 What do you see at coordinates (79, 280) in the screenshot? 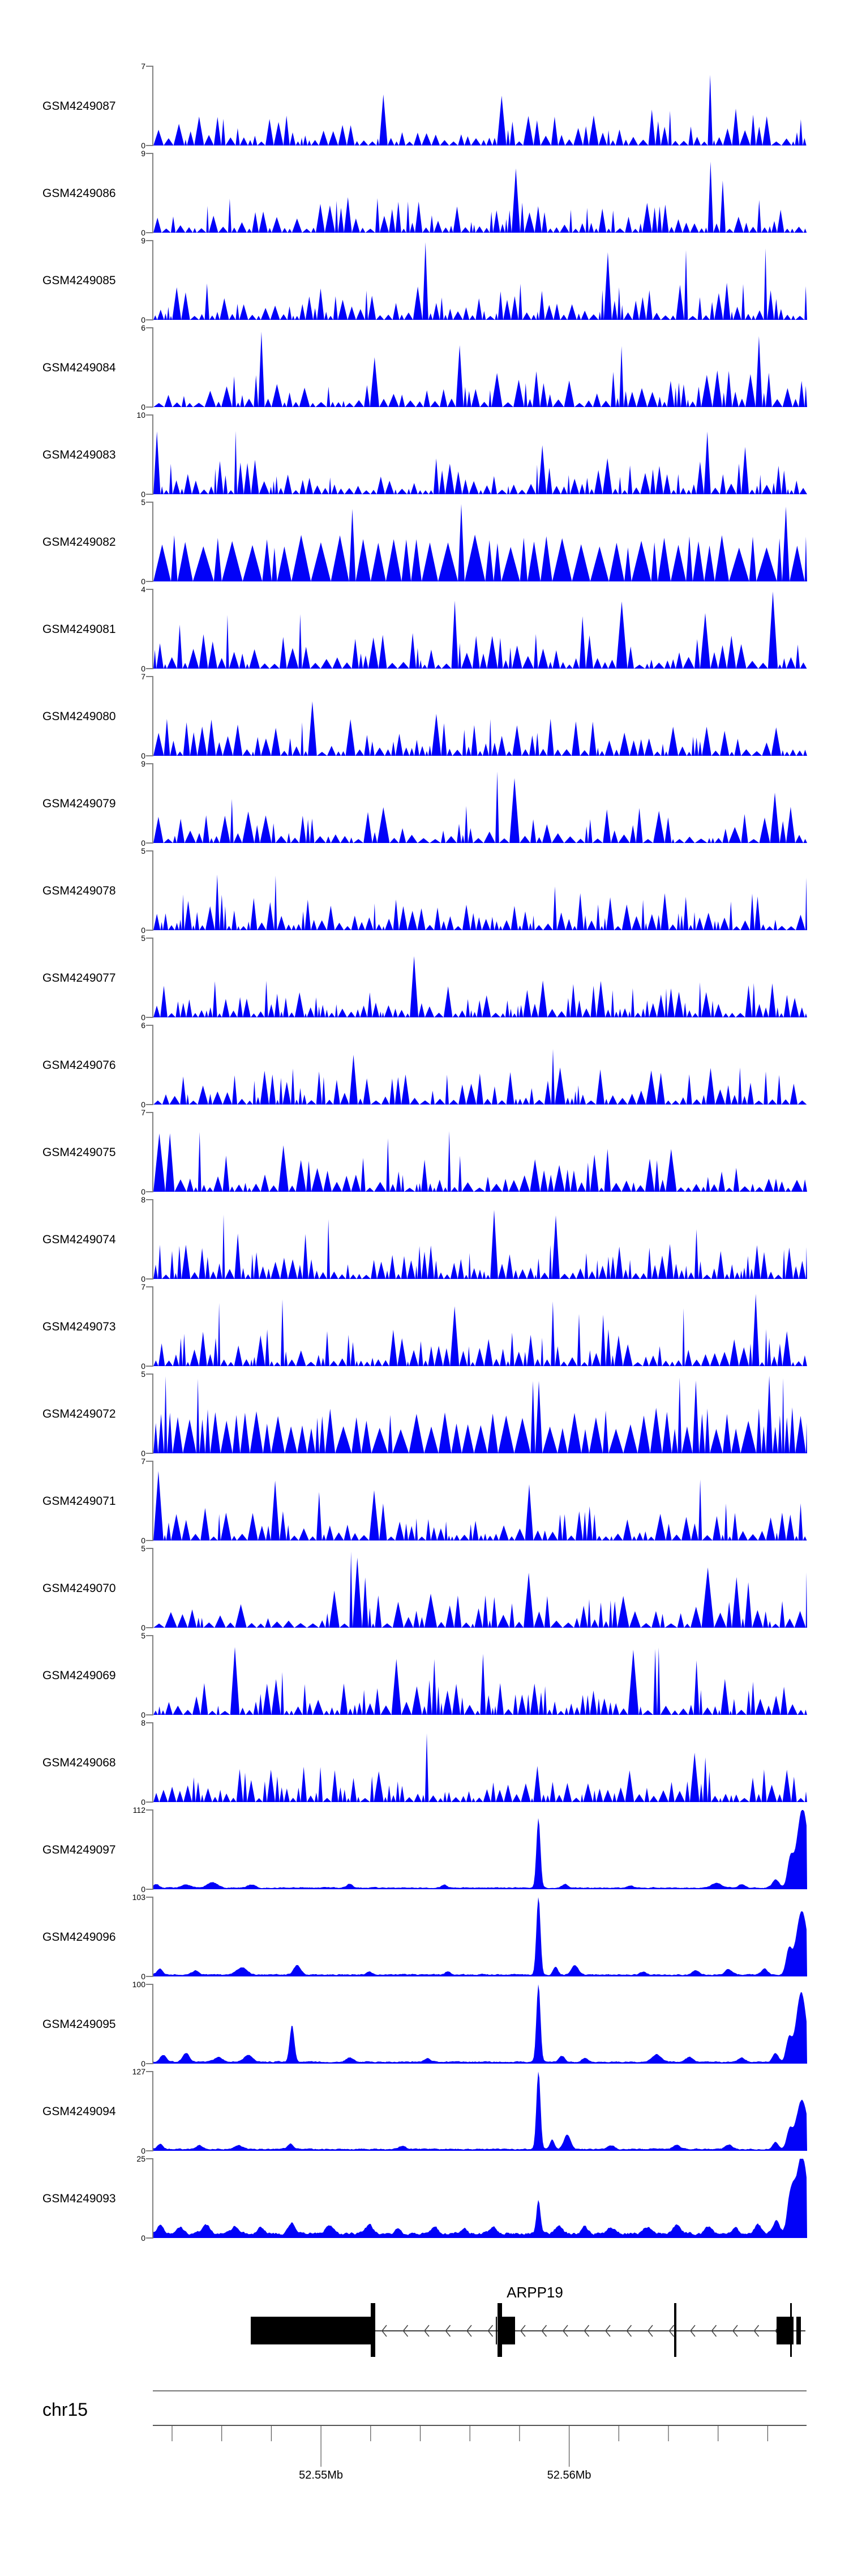
I see `track-label: GSM4249085` at bounding box center [79, 280].